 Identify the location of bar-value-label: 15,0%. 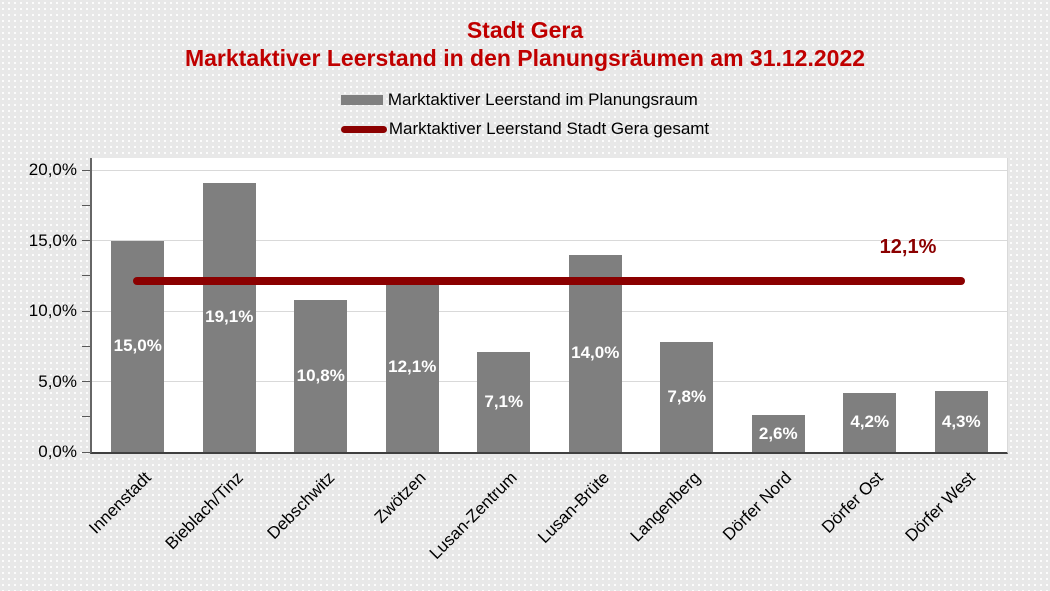
(137, 346).